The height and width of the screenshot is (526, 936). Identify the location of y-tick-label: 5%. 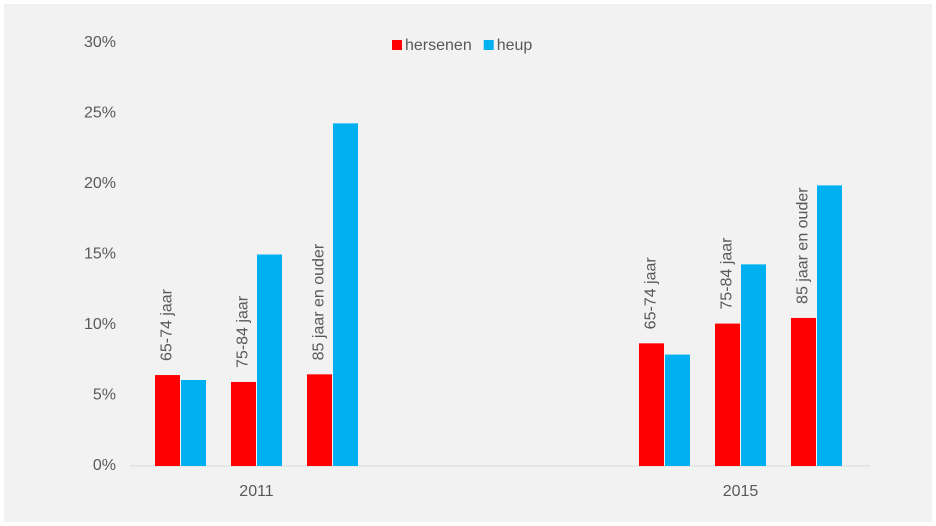
(104, 395).